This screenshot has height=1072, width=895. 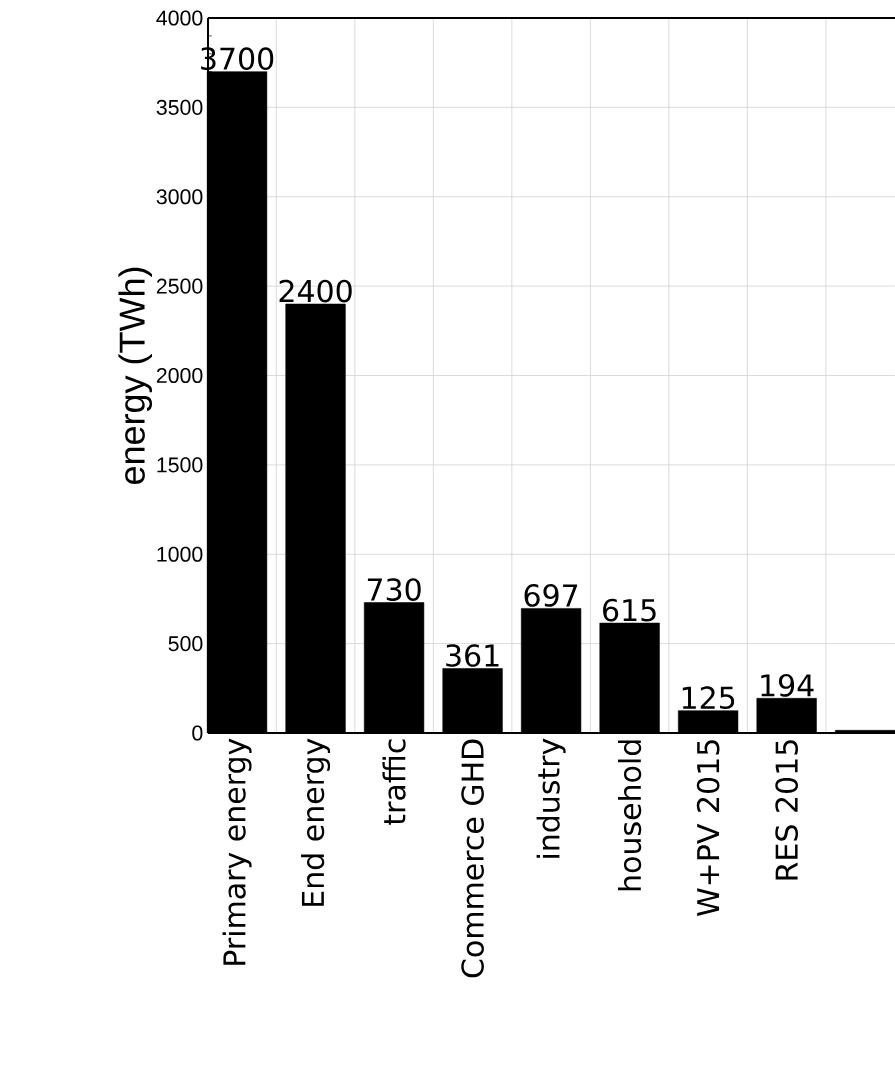 What do you see at coordinates (394, 782) in the screenshot?
I see `x-tick-label: traffic` at bounding box center [394, 782].